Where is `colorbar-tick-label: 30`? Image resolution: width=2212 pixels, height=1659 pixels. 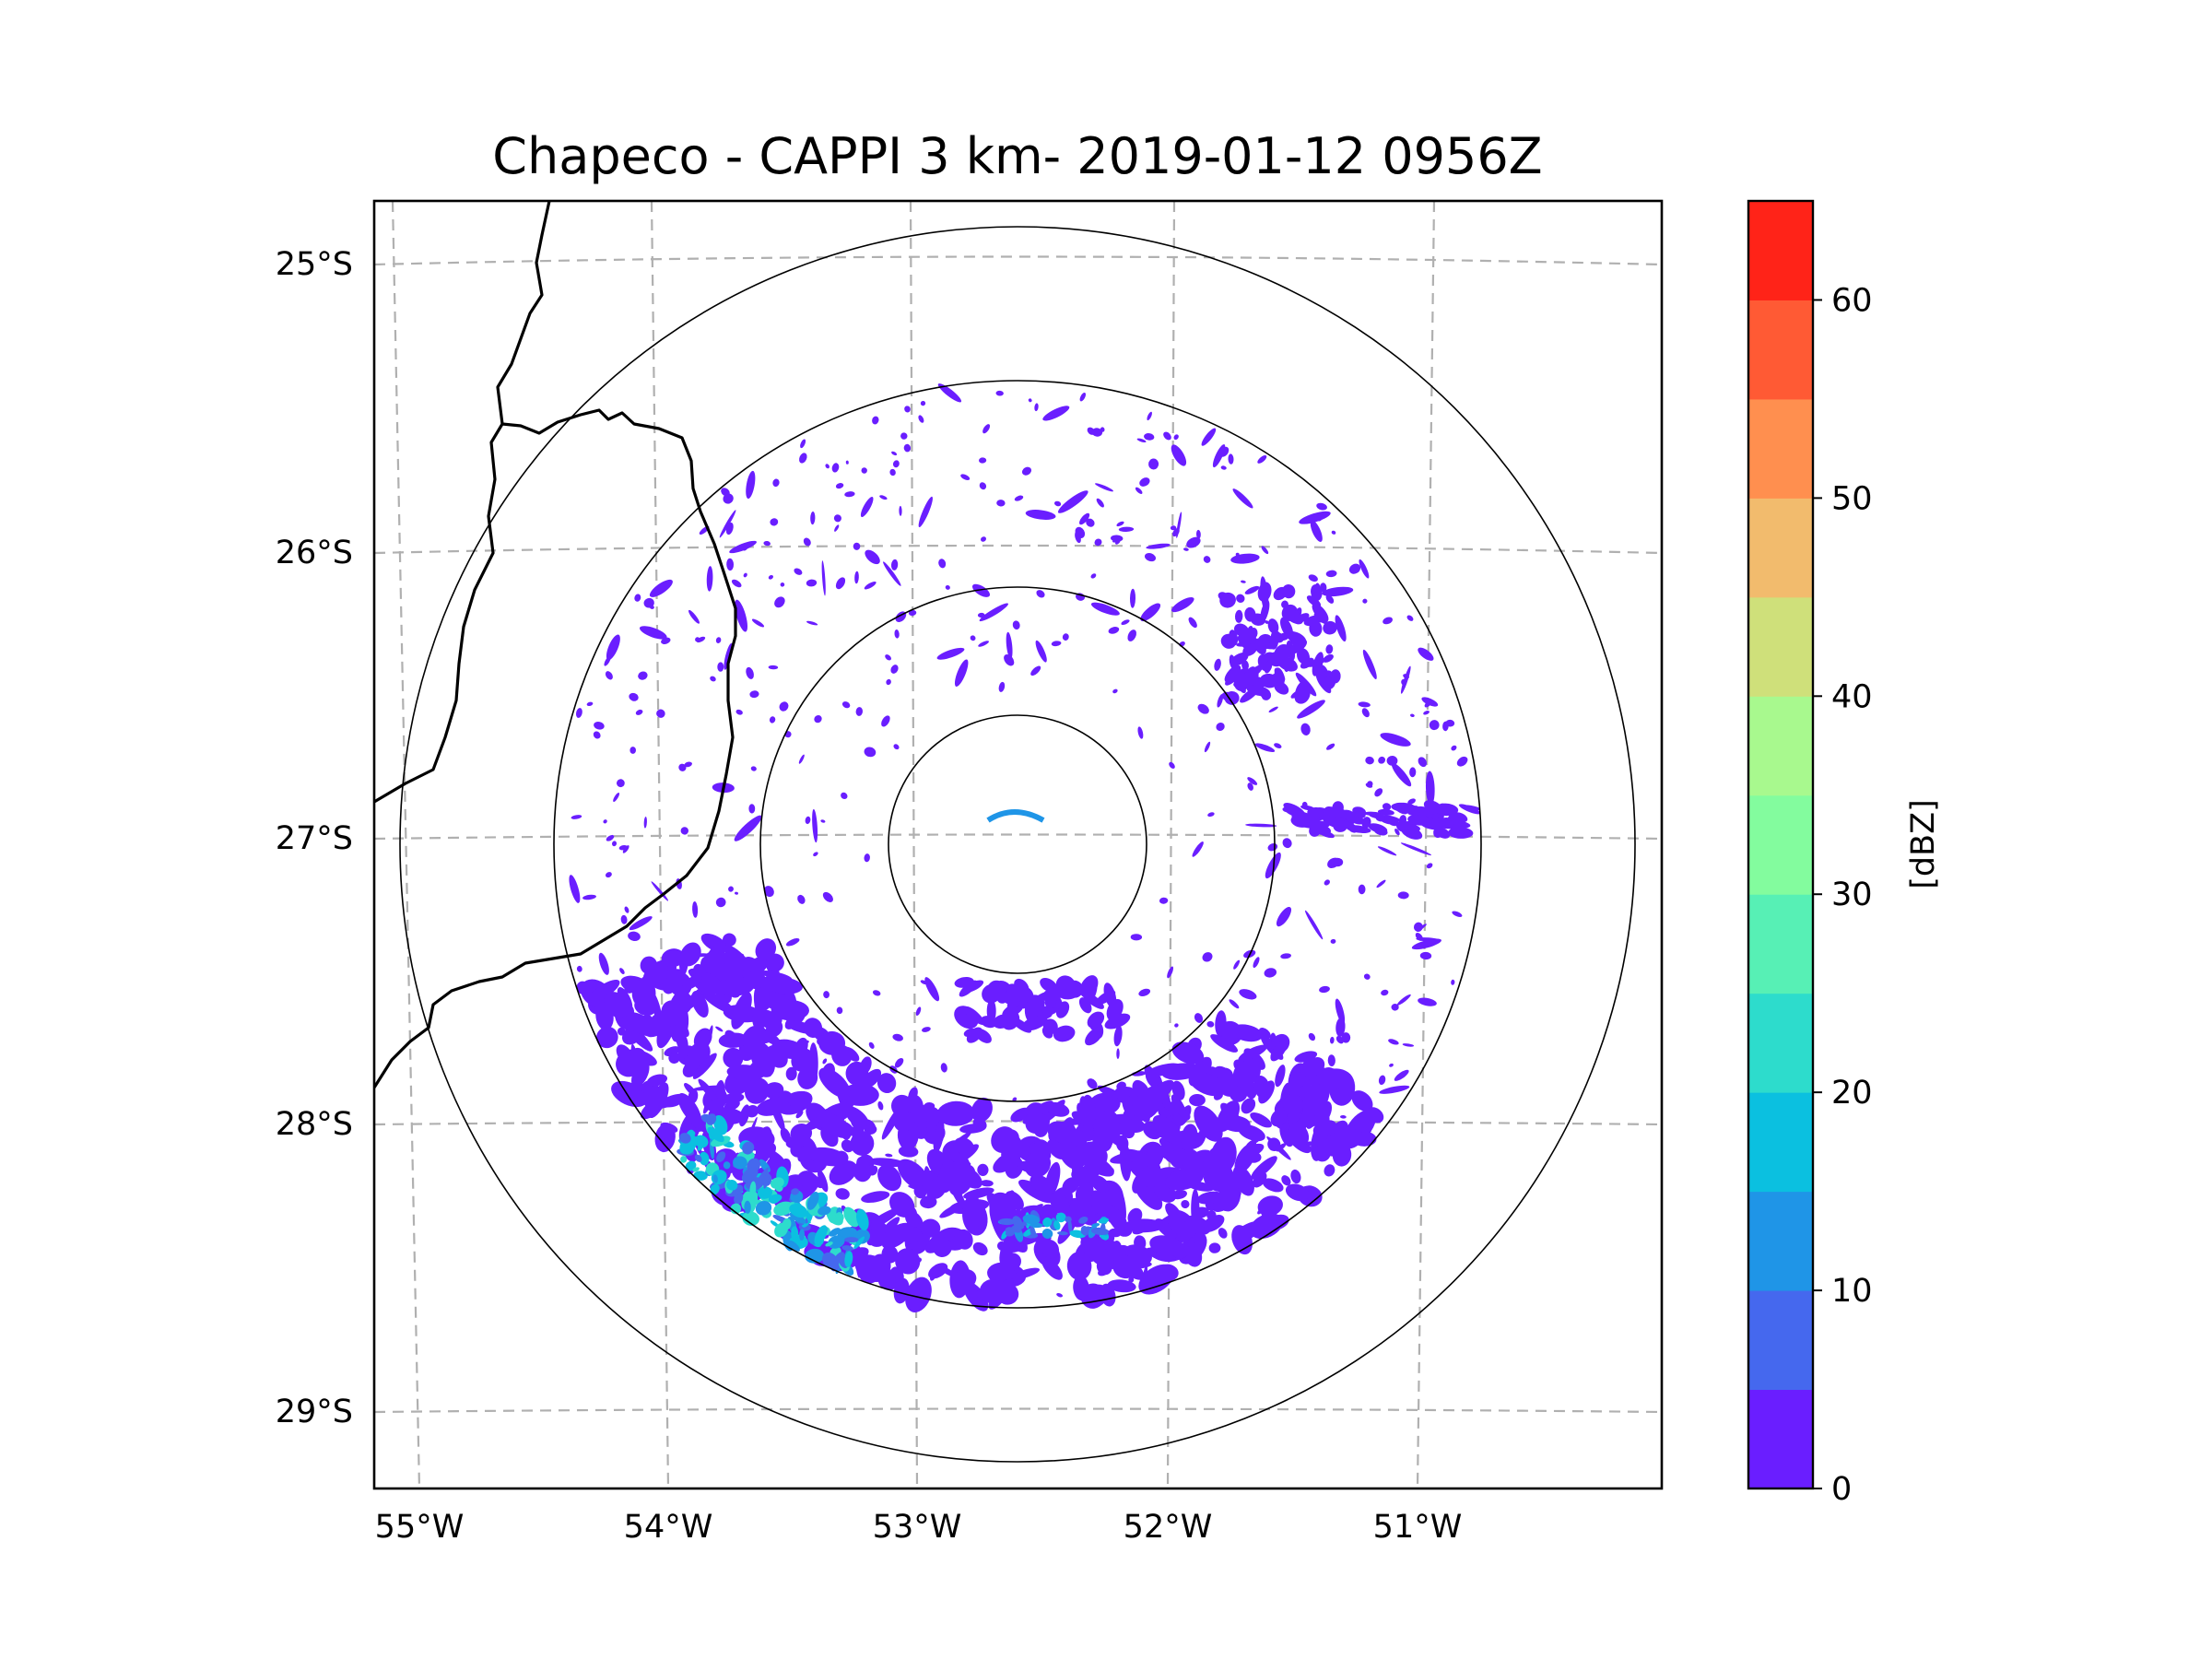 colorbar-tick-label: 30 is located at coordinates (1852, 895).